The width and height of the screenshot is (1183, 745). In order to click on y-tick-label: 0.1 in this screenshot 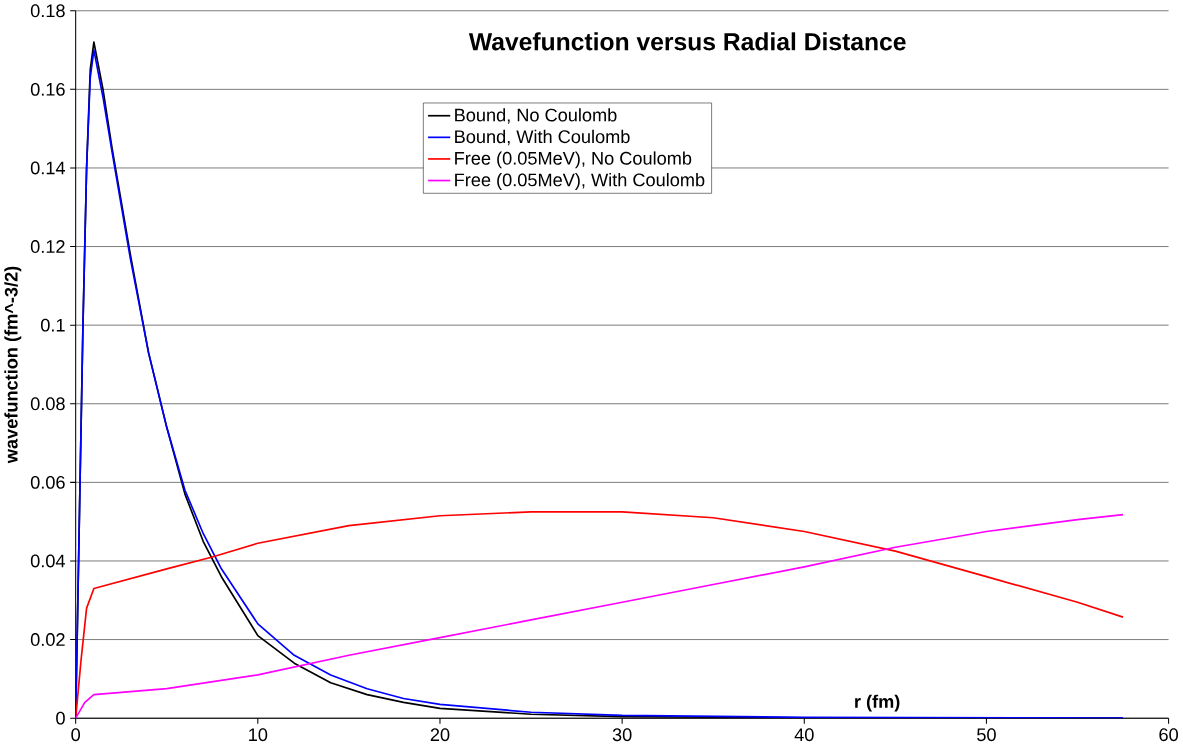, I will do `click(53, 325)`.